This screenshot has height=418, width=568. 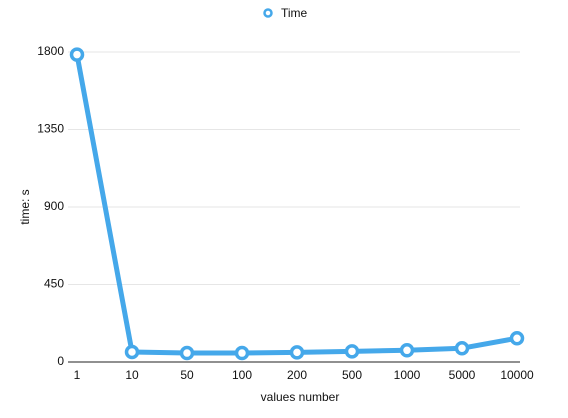 I want to click on x-axis-title: values number, so click(x=300, y=397).